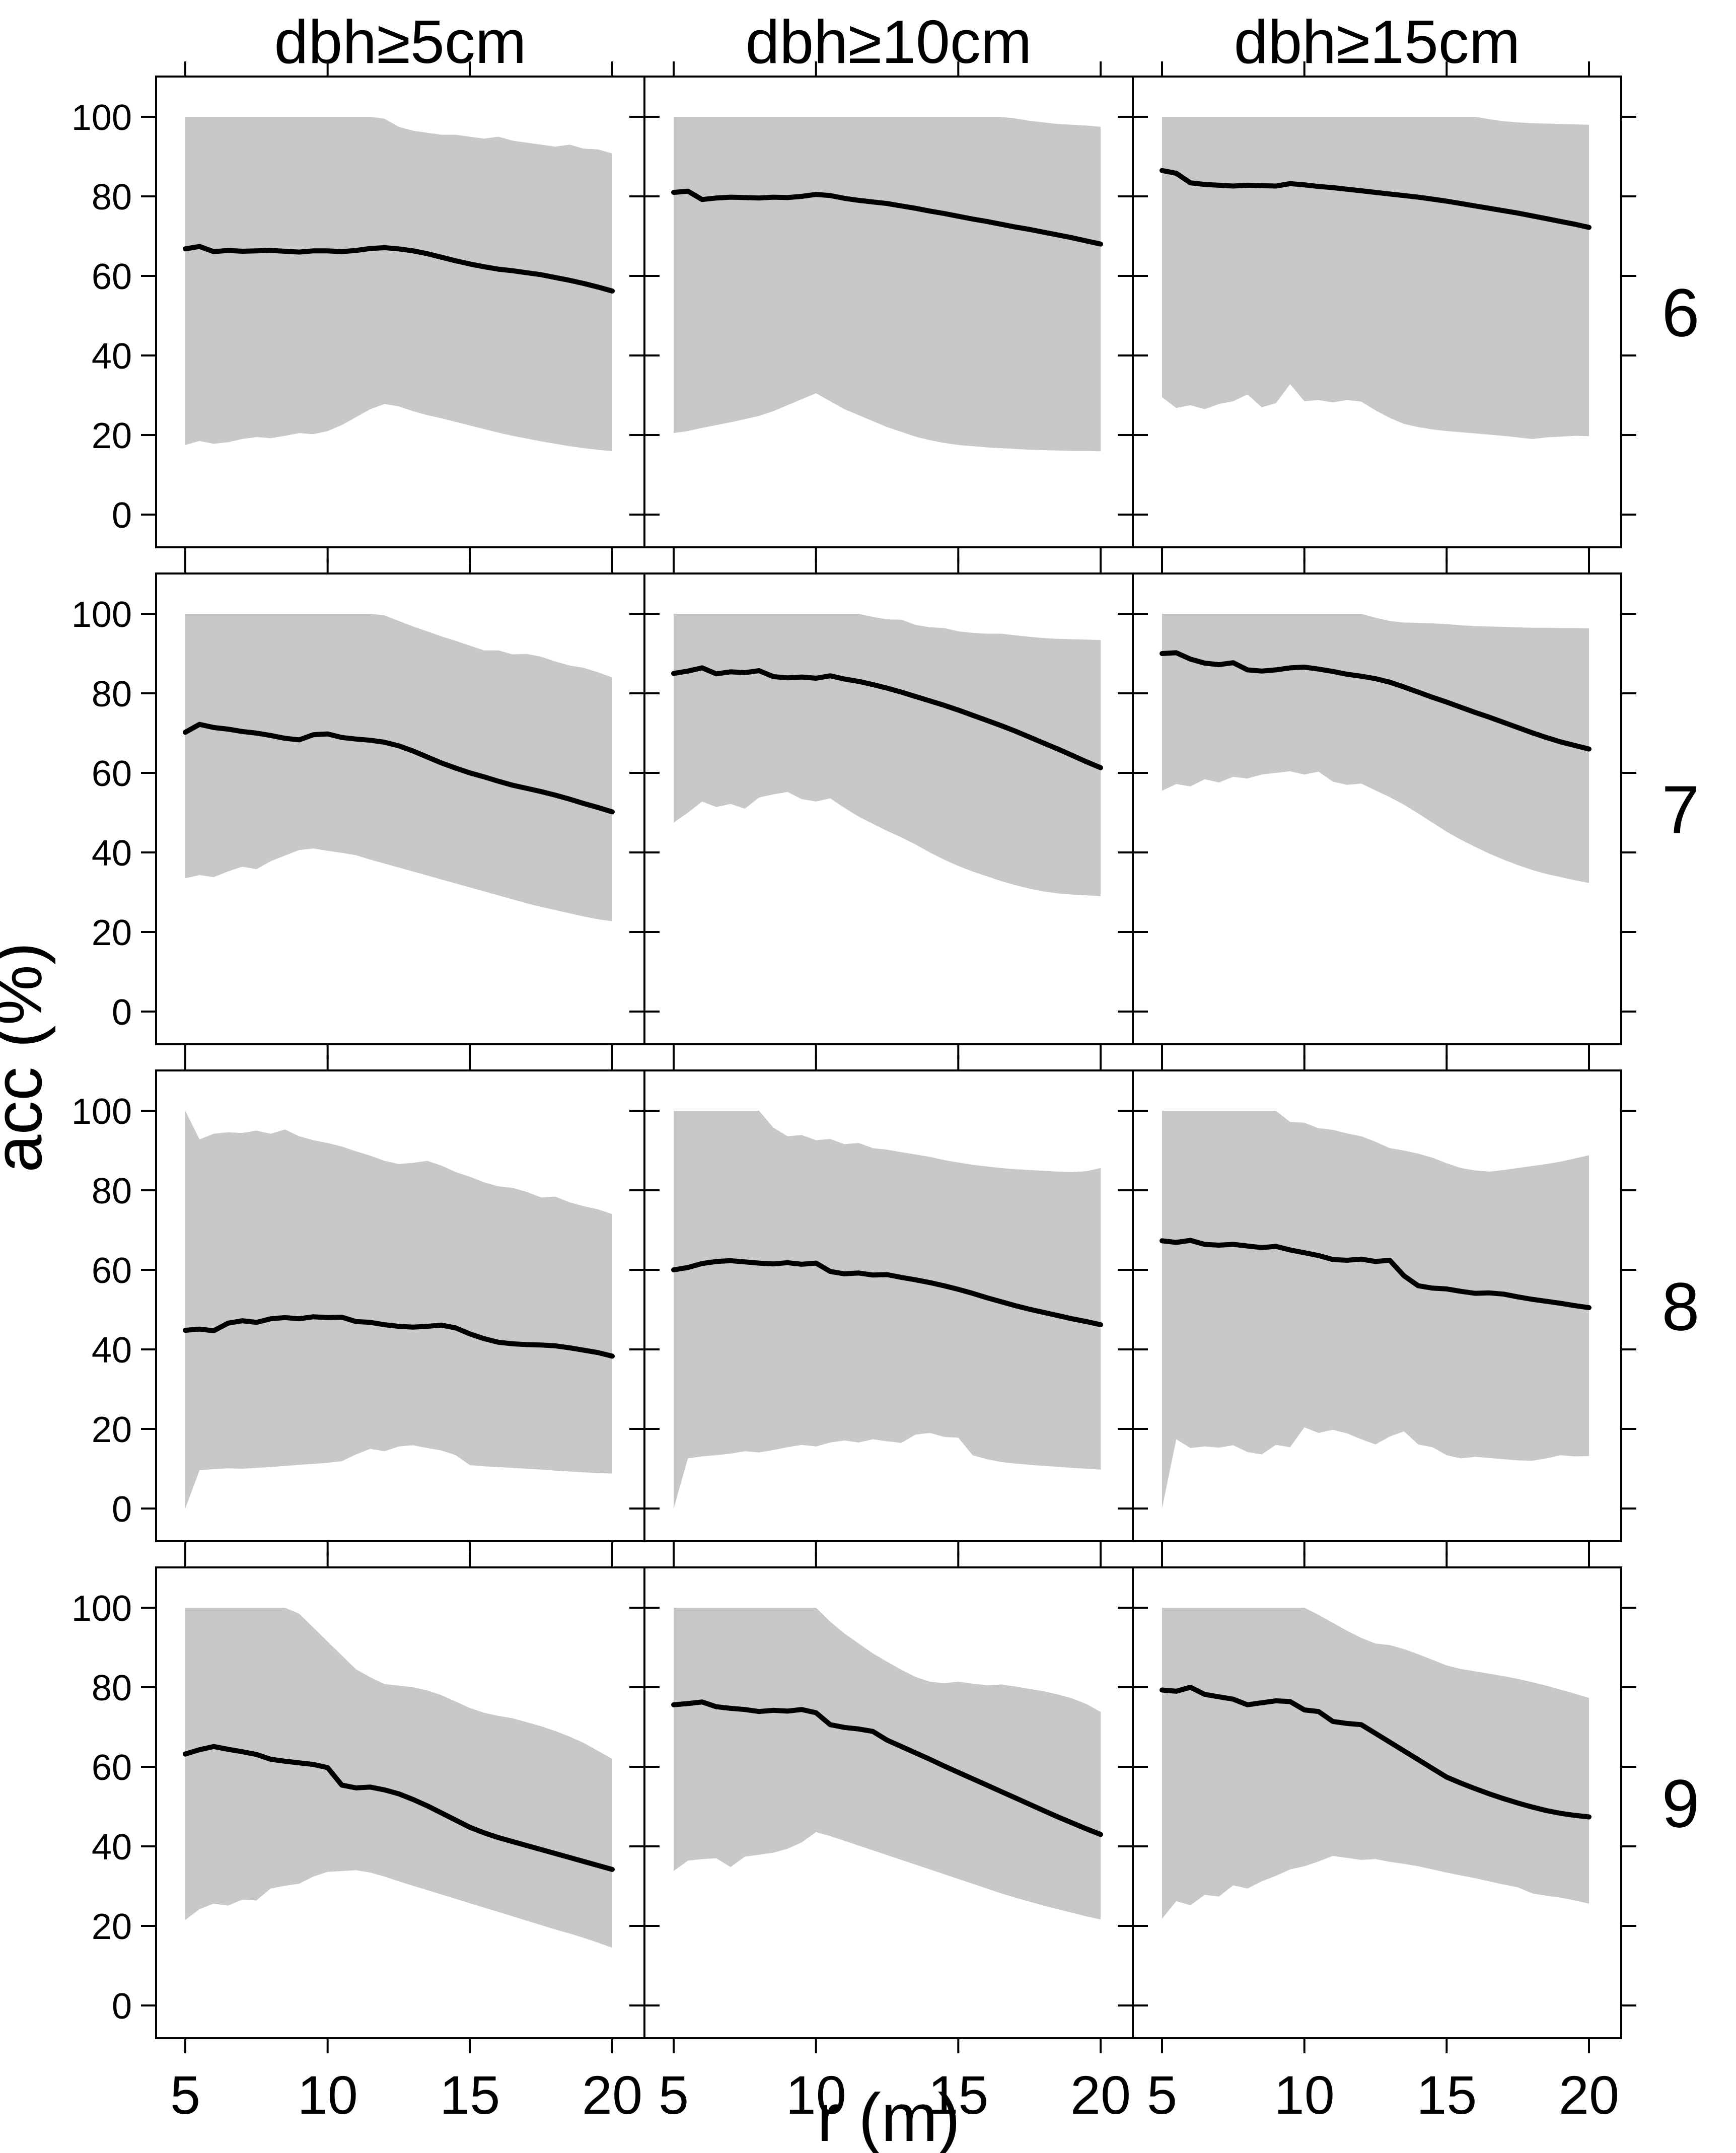 The height and width of the screenshot is (2153, 1736). What do you see at coordinates (1377, 42) in the screenshot?
I see `column-title: dbh≥15cm` at bounding box center [1377, 42].